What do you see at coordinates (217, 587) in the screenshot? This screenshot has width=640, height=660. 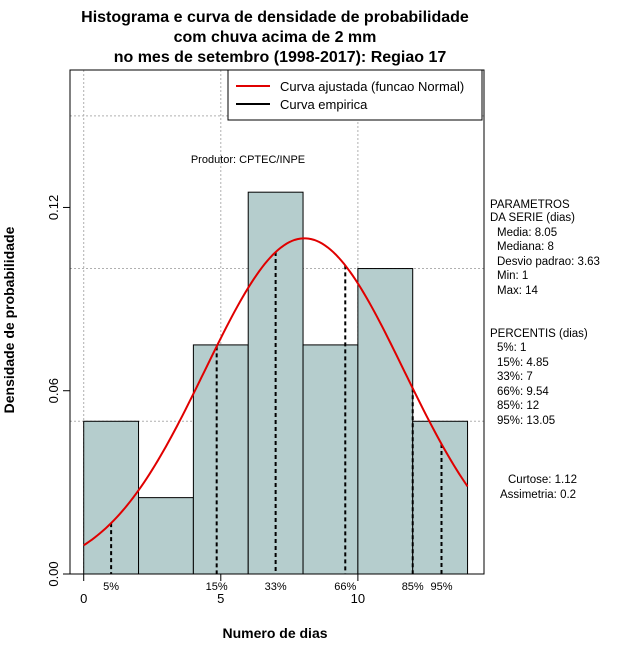 I see `percentile-label: 15%` at bounding box center [217, 587].